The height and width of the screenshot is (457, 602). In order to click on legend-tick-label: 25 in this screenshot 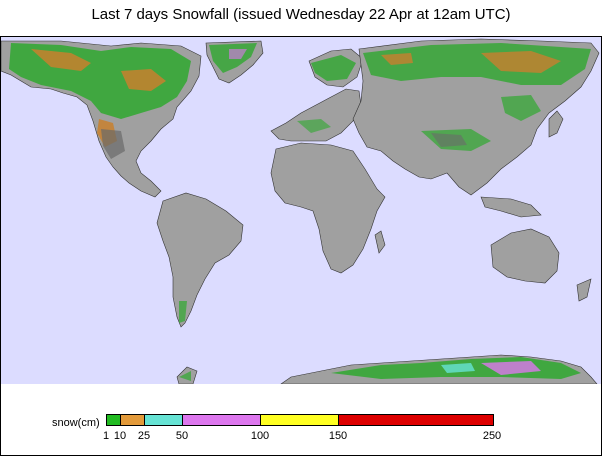, I will do `click(144, 436)`.